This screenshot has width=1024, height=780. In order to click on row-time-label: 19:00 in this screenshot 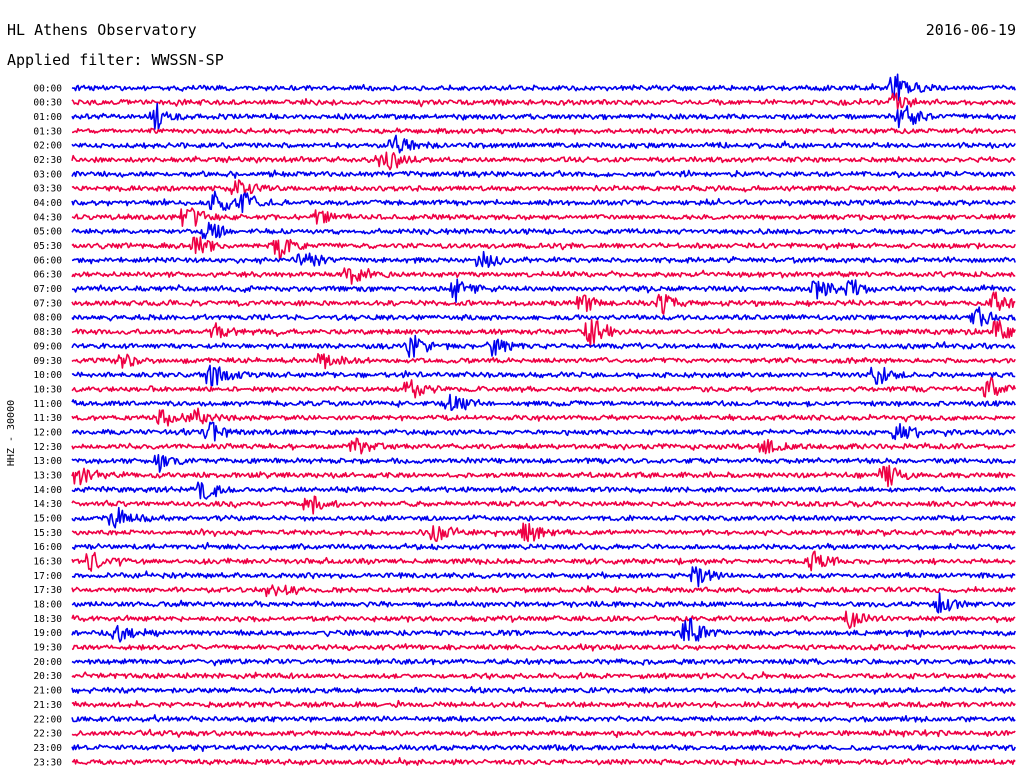, I will do `click(47, 633)`.